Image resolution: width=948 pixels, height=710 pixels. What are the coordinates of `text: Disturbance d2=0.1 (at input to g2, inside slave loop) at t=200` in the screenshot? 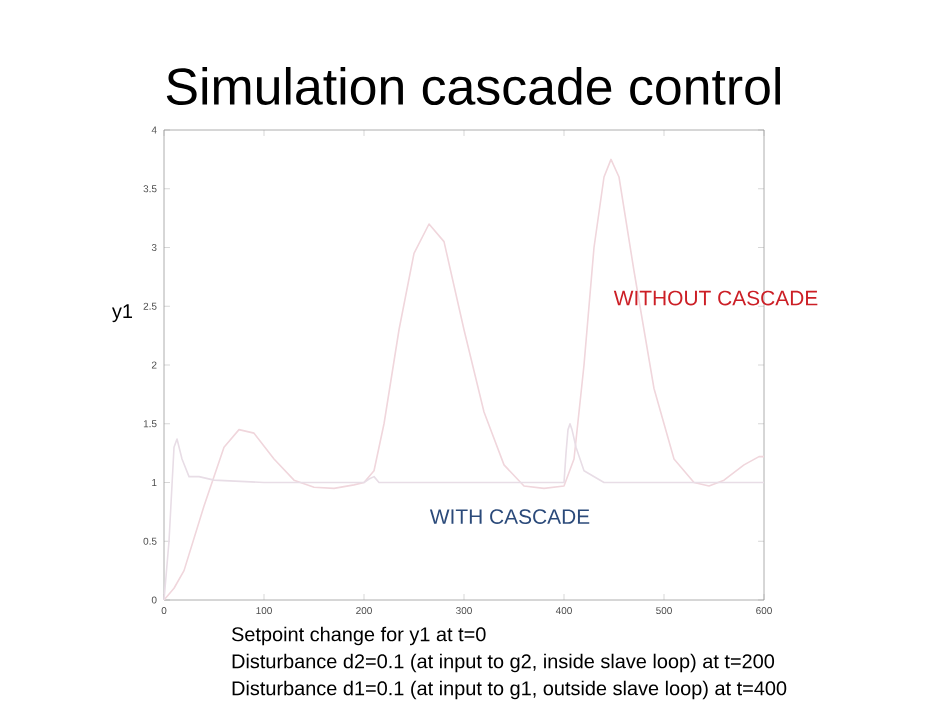 It's located at (503, 663).